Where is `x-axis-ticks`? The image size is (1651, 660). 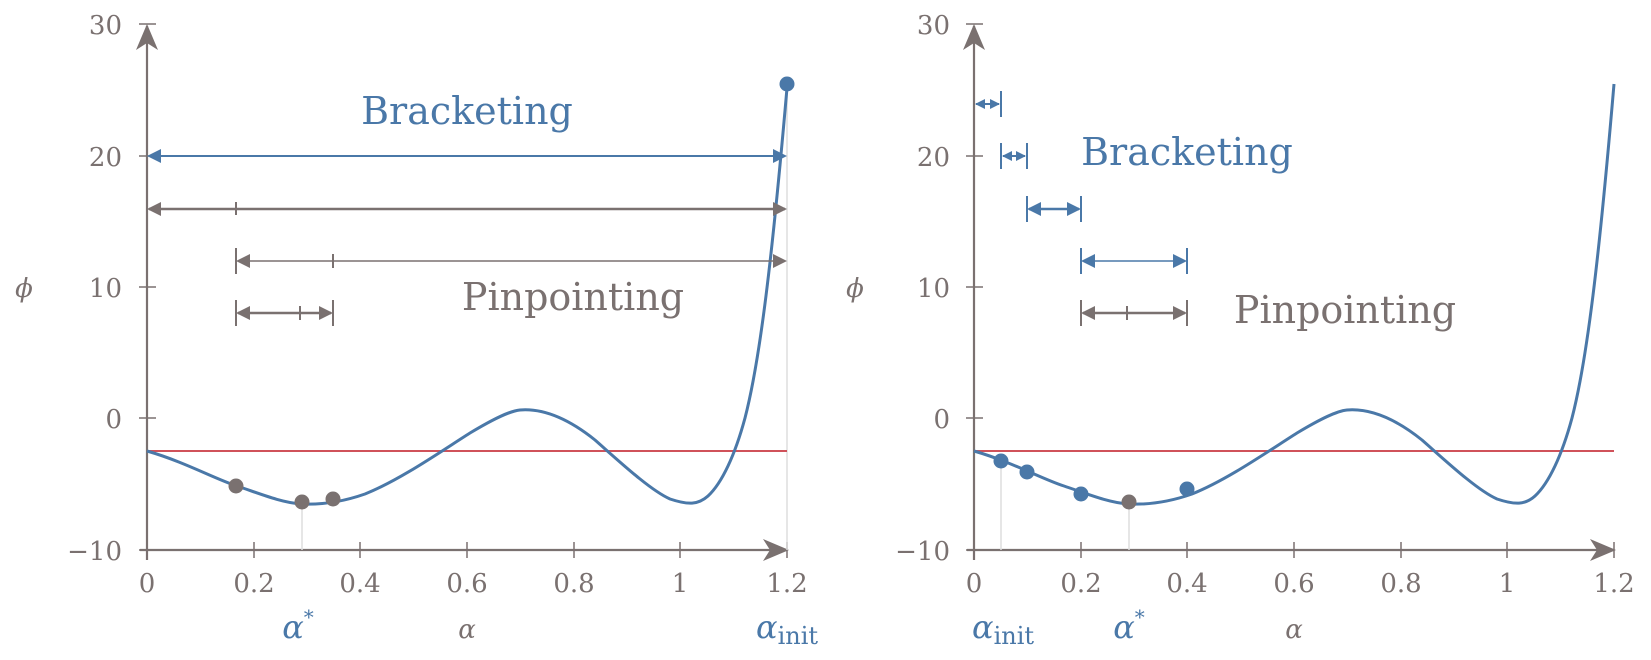 x-axis-ticks is located at coordinates (1294, 551).